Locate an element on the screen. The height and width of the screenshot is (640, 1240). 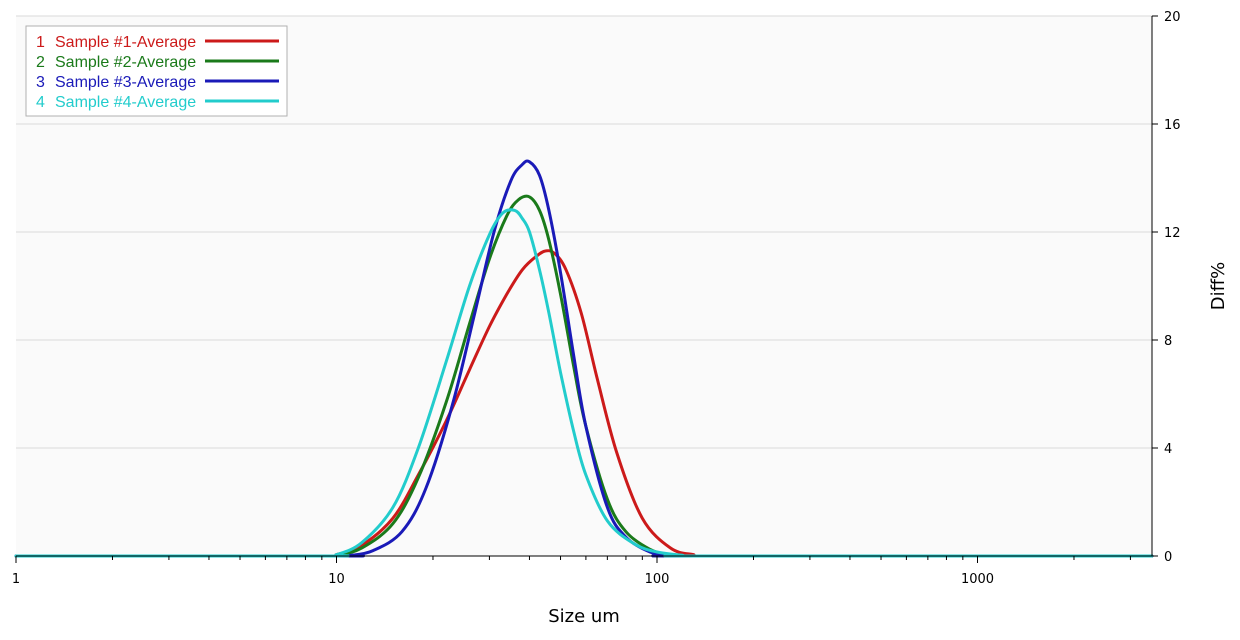
legend-index: 2 is located at coordinates (40, 62).